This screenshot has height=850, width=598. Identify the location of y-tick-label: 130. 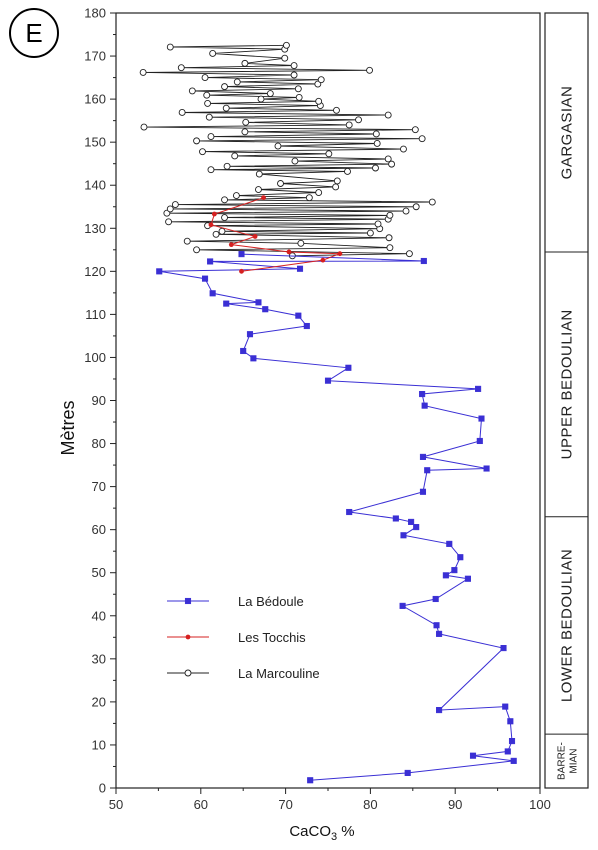
(95, 228).